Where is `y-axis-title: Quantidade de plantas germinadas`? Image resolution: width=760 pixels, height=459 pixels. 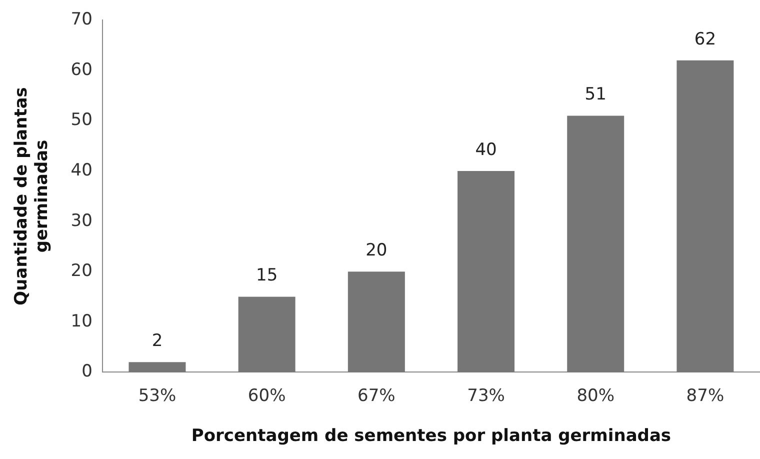 y-axis-title: Quantidade de plantas germinadas is located at coordinates (32, 196).